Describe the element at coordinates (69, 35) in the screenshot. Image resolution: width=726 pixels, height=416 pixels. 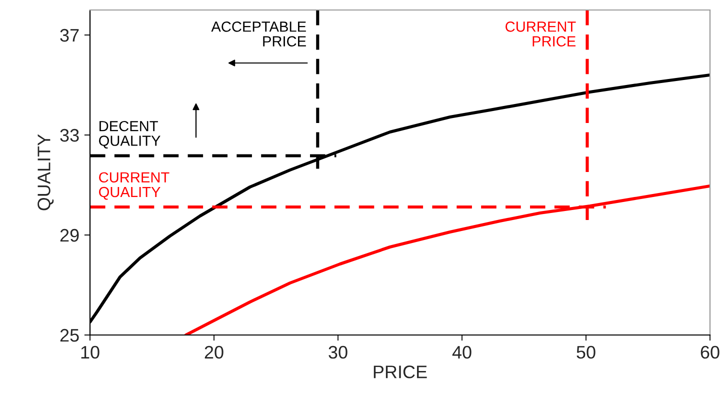
I see `y-tick-label: 37` at that location.